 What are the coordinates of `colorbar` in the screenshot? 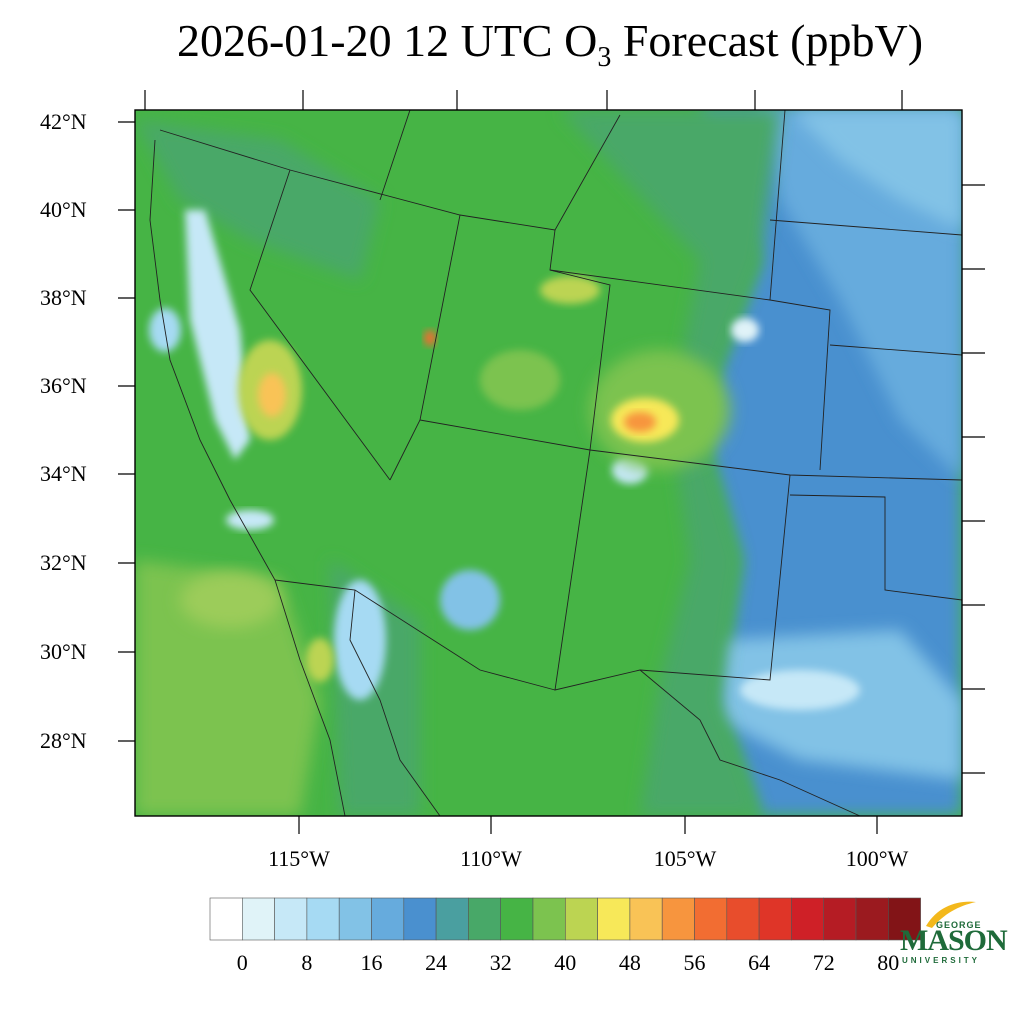 It's located at (565, 919).